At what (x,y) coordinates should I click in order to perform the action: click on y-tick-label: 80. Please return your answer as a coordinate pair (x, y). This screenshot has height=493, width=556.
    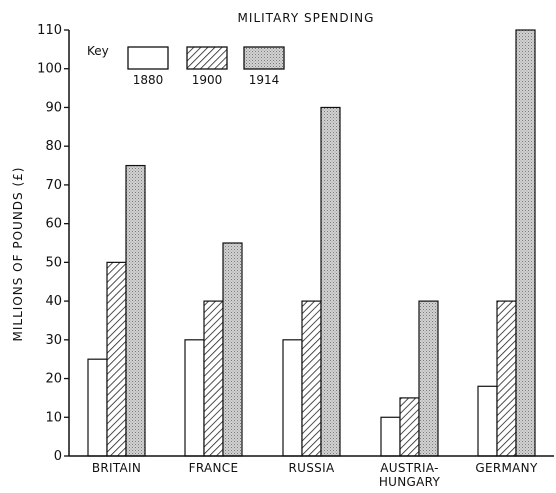
    Looking at the image, I should click on (53, 146).